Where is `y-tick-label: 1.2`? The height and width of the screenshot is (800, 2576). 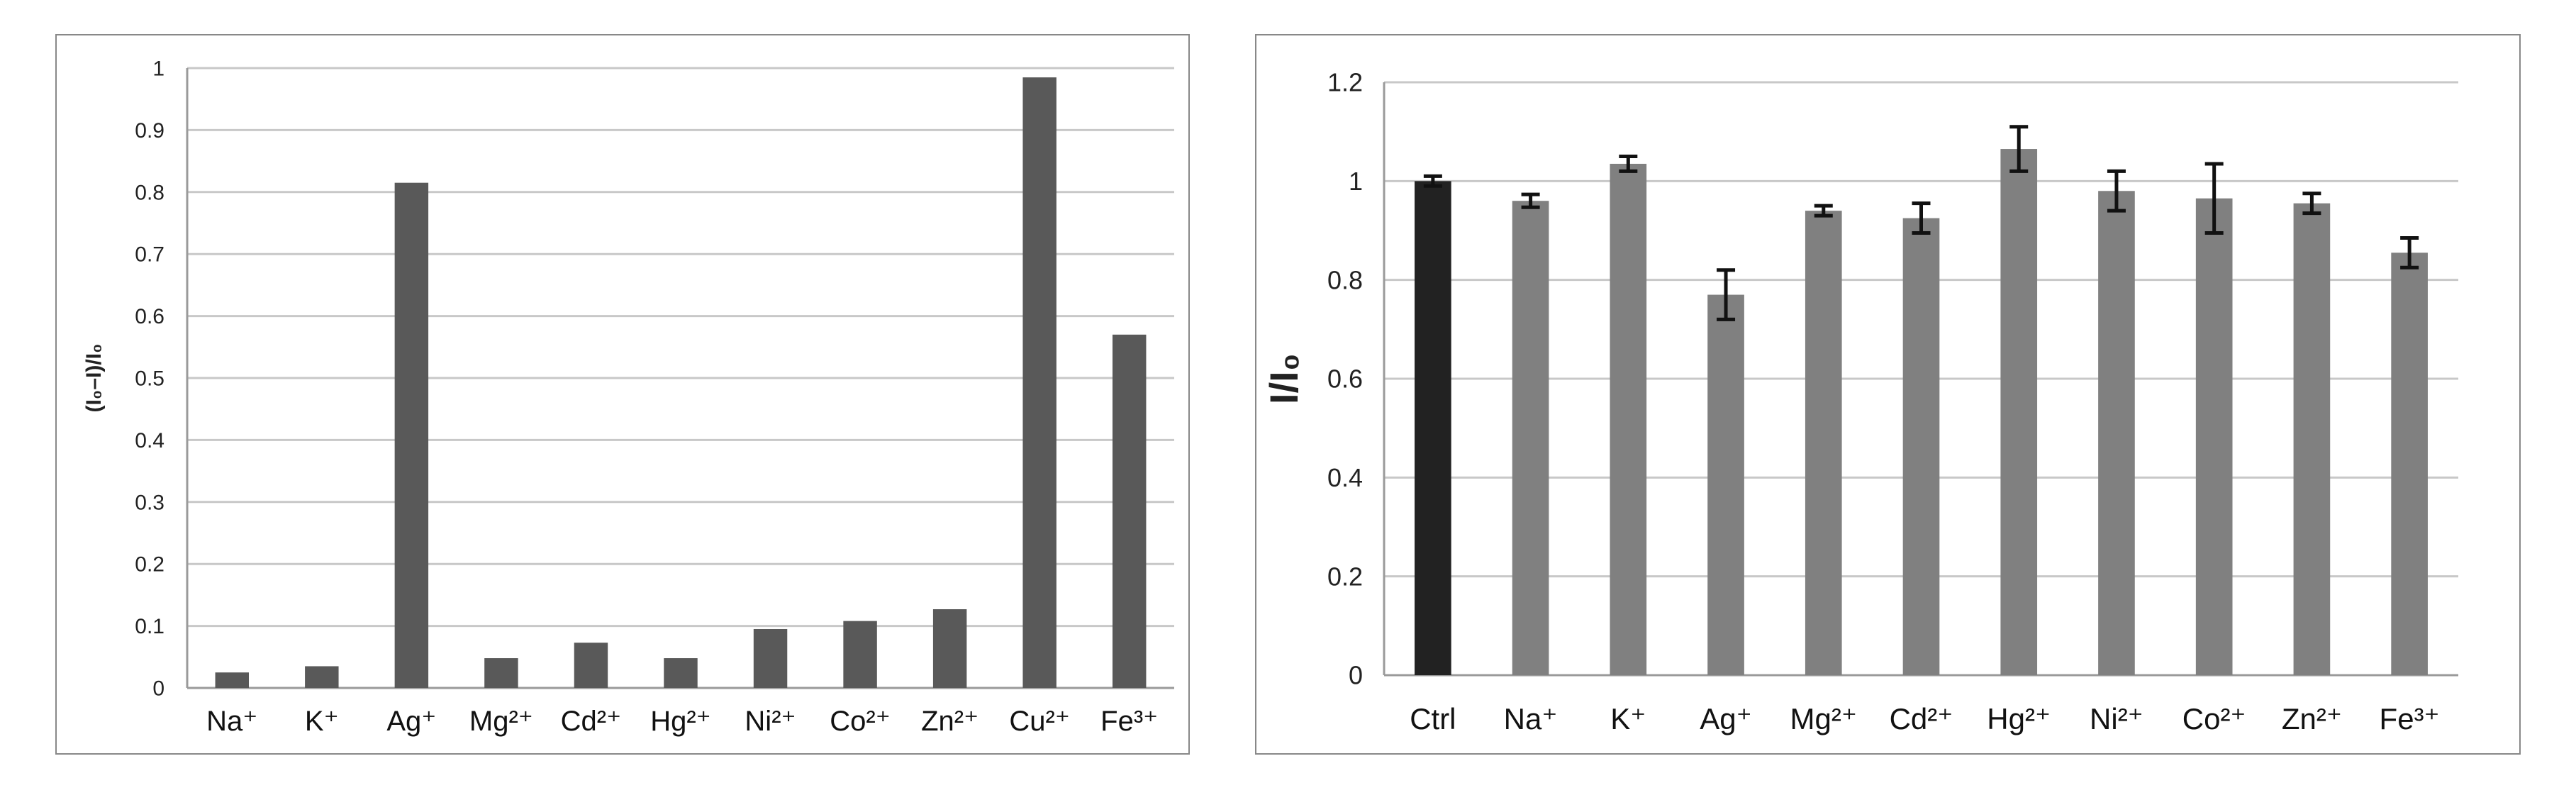 y-tick-label: 1.2 is located at coordinates (1345, 82).